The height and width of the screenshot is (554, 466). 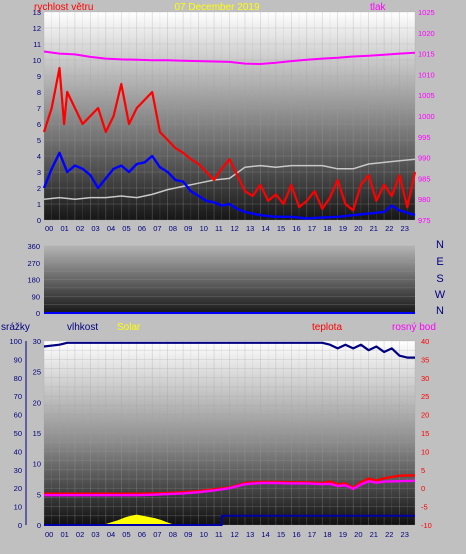 What do you see at coordinates (250, 228) in the screenshot?
I see `top-plot-x-tick: 13` at bounding box center [250, 228].